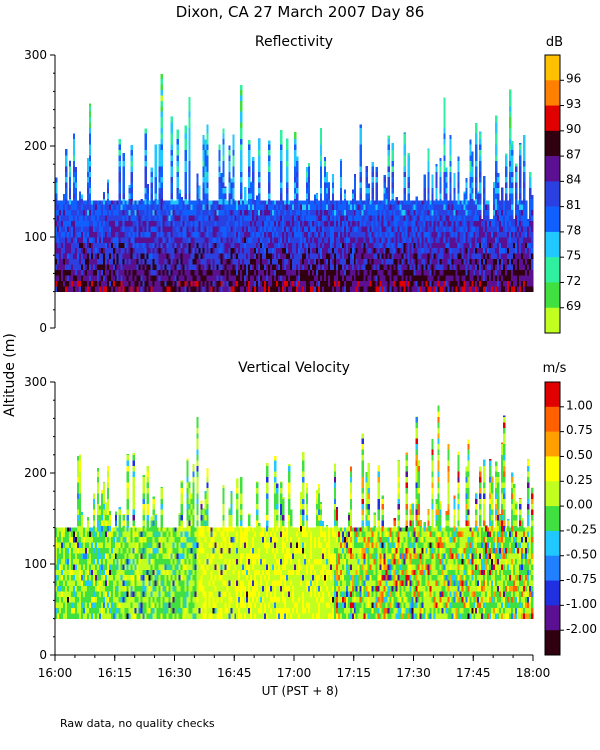 The height and width of the screenshot is (750, 600). What do you see at coordinates (573, 154) in the screenshot?
I see `colorbar-label: 87` at bounding box center [573, 154].